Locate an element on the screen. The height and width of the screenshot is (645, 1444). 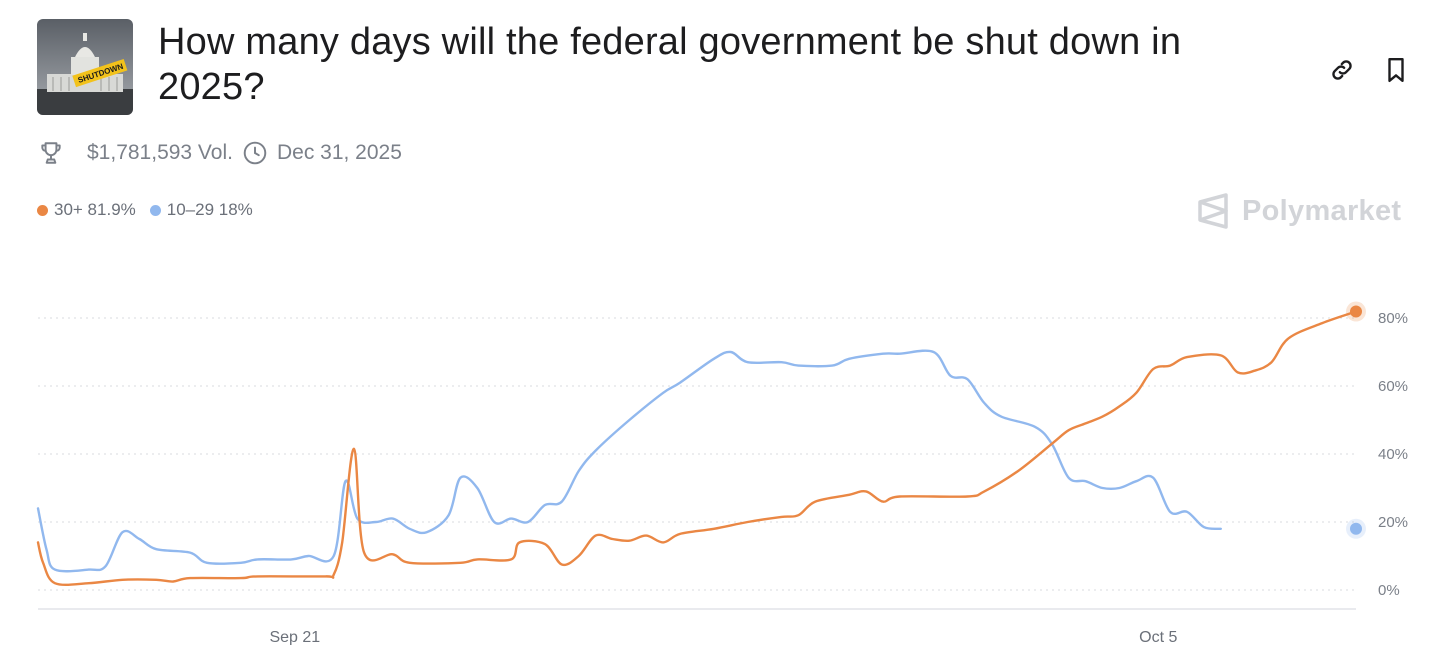
polymarket-watermark: Polymarket is located at coordinates (1298, 211).